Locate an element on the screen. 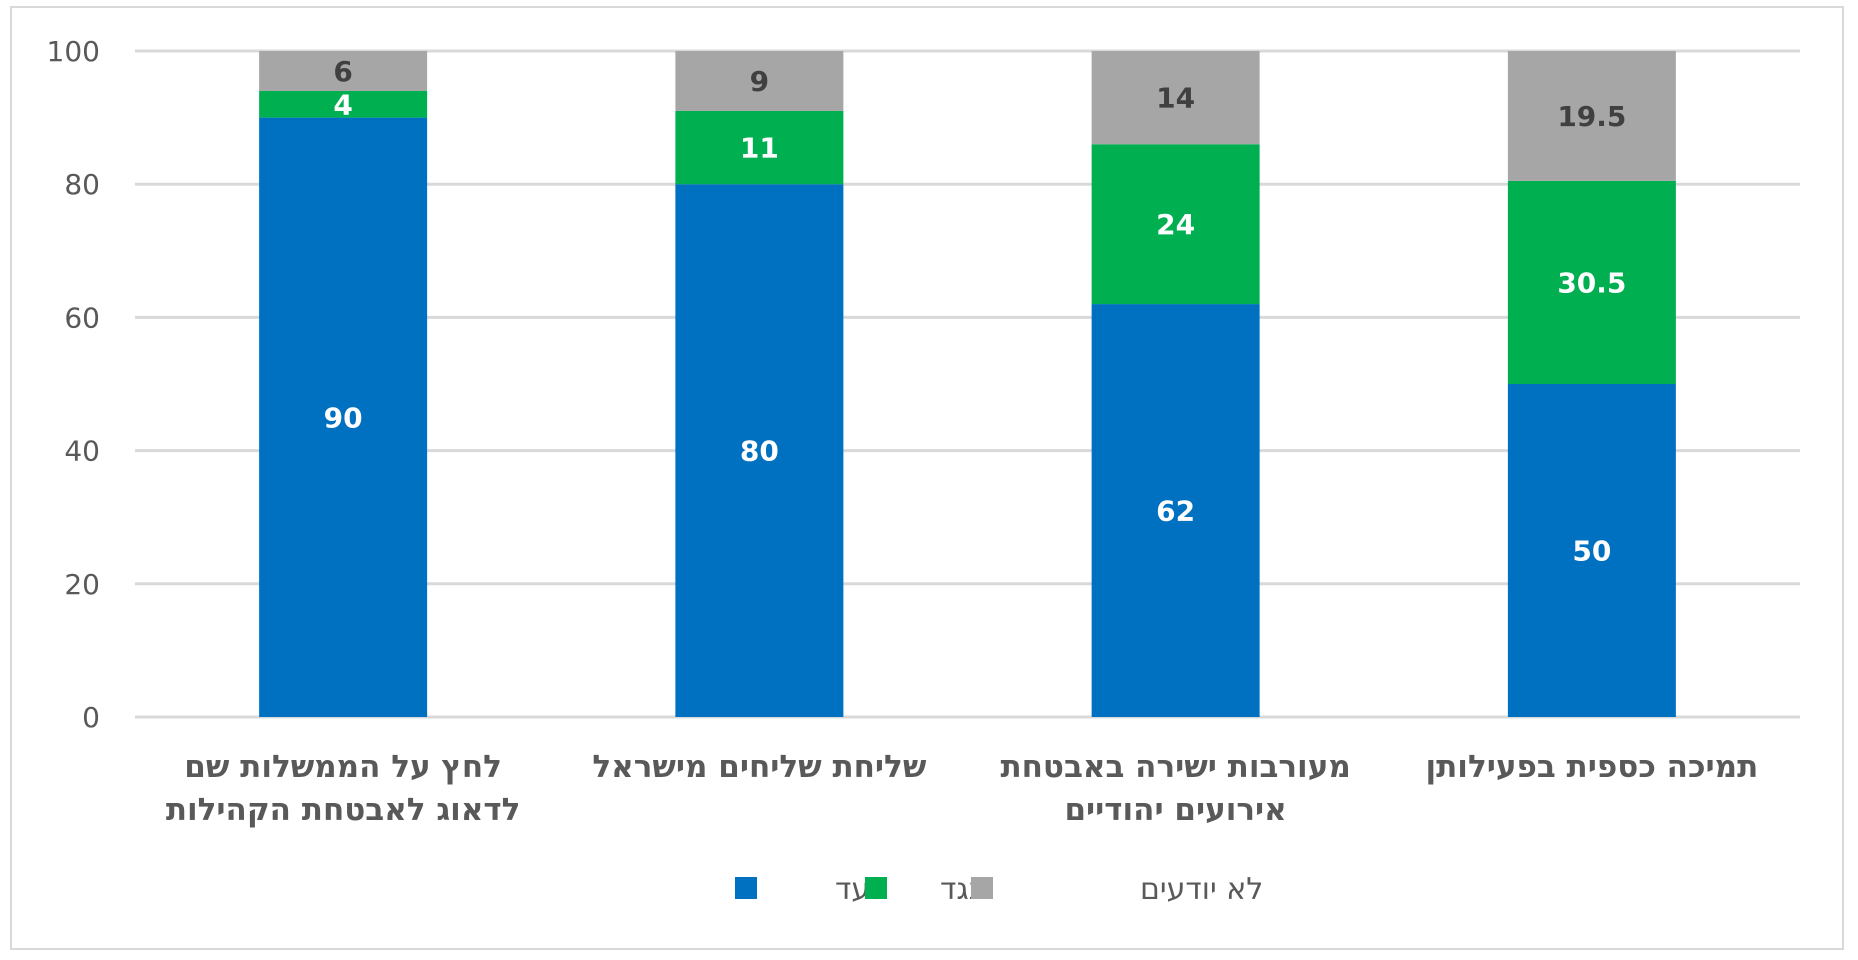 This screenshot has height=960, width=1858. y-tick-label-0: 0 is located at coordinates (91, 717).